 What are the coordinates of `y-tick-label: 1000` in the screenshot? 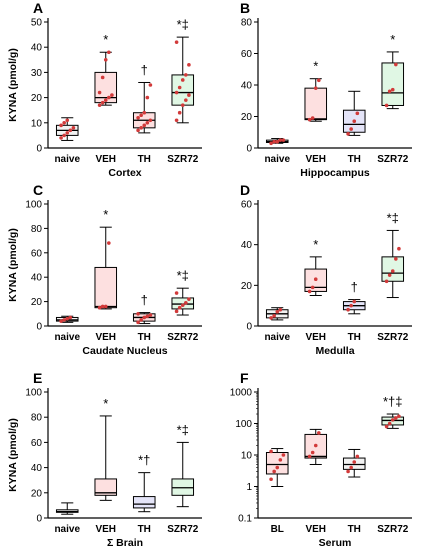 It's located at (241, 393).